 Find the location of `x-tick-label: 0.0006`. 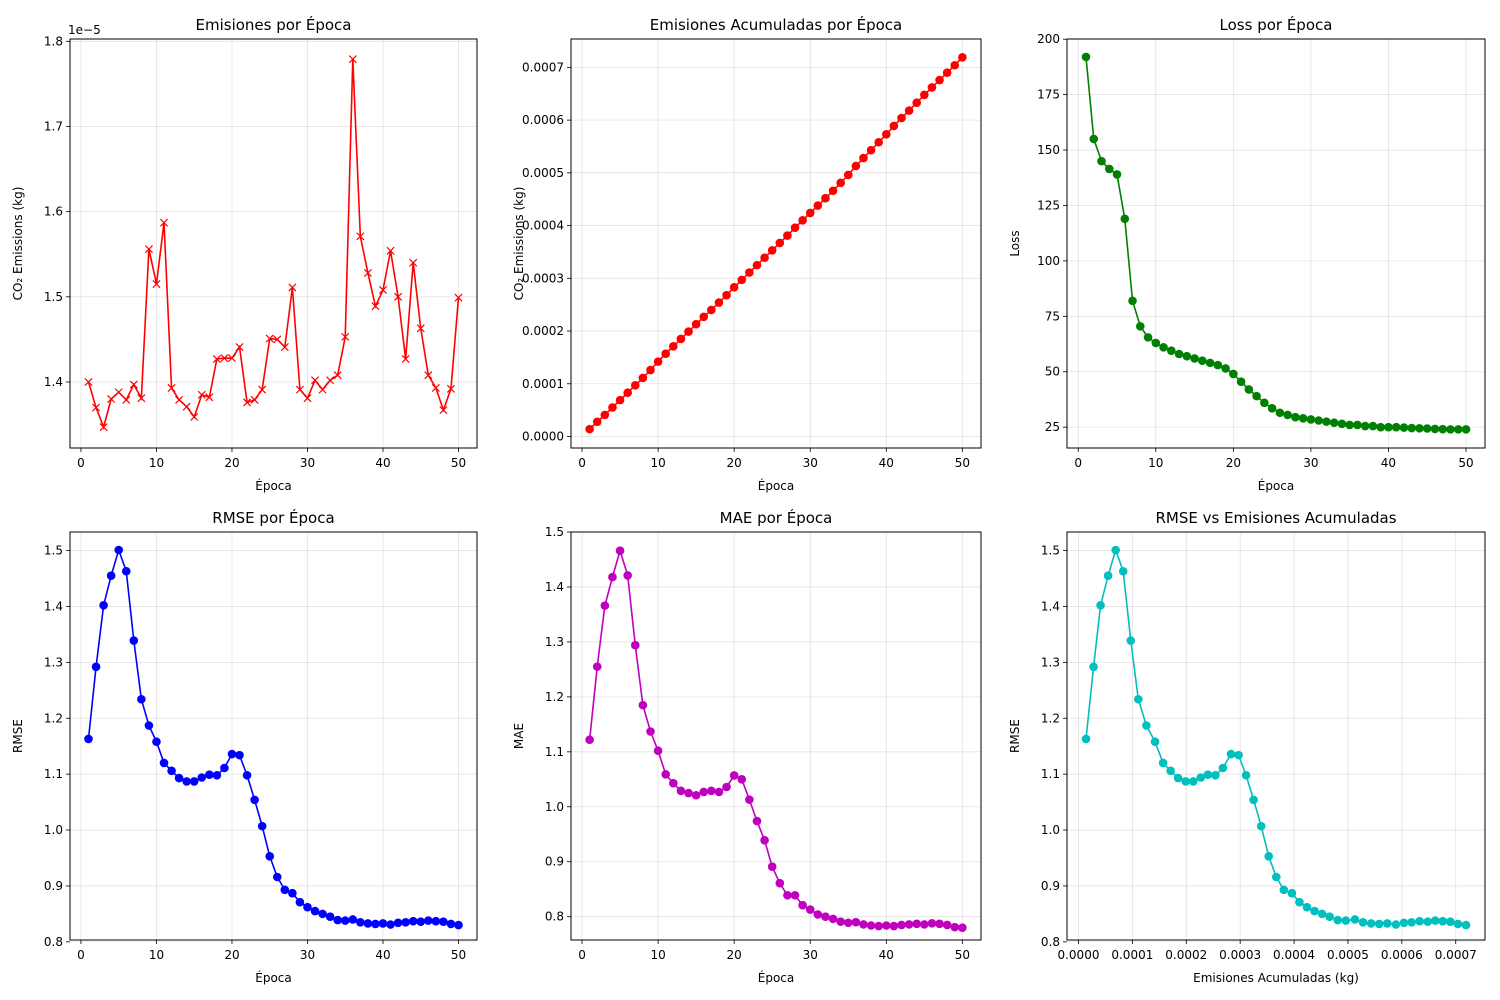

x-tick-label: 0.0006 is located at coordinates (1402, 955).